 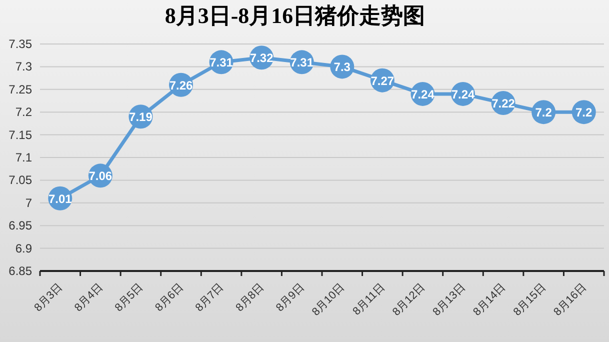 I want to click on y-tick-label: 7.3, so click(x=23, y=67).